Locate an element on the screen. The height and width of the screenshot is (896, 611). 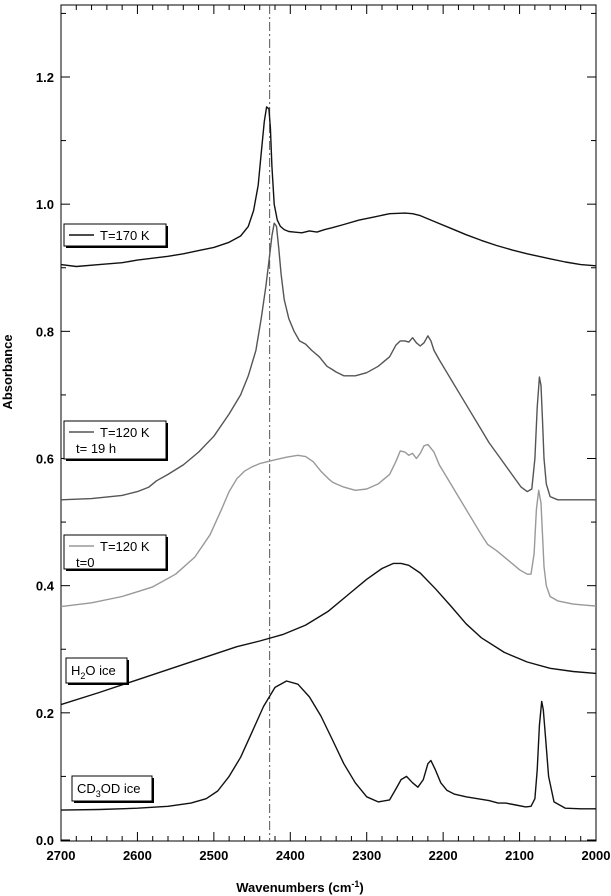
legend-label-subscript: 3 is located at coordinates (98, 794).